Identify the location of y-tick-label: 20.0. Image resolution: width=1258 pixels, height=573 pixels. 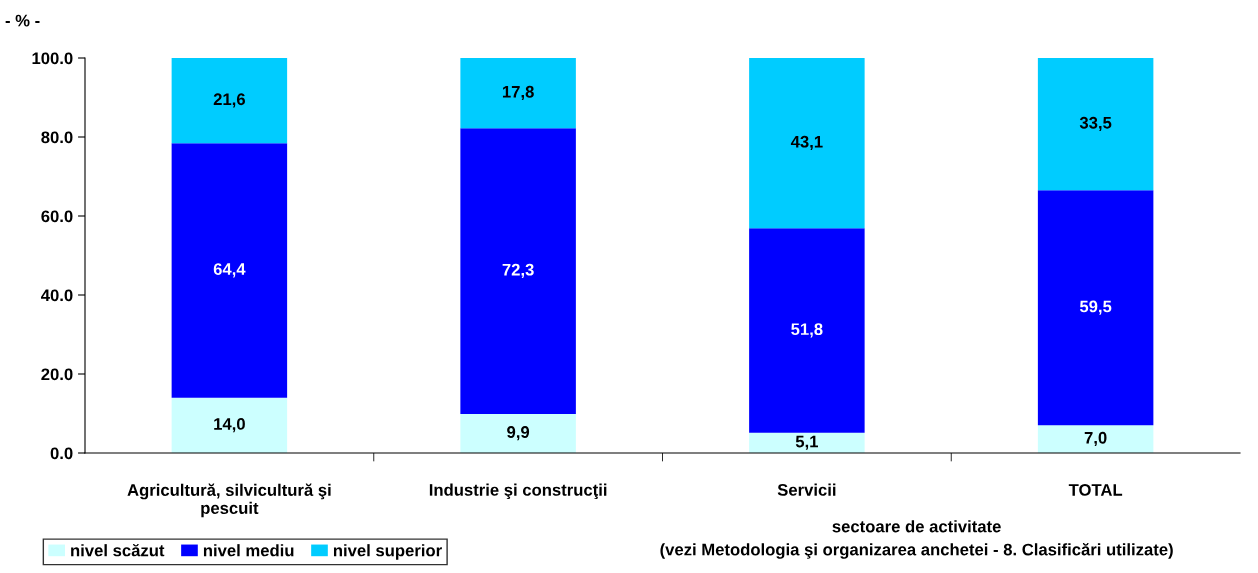
(57, 374).